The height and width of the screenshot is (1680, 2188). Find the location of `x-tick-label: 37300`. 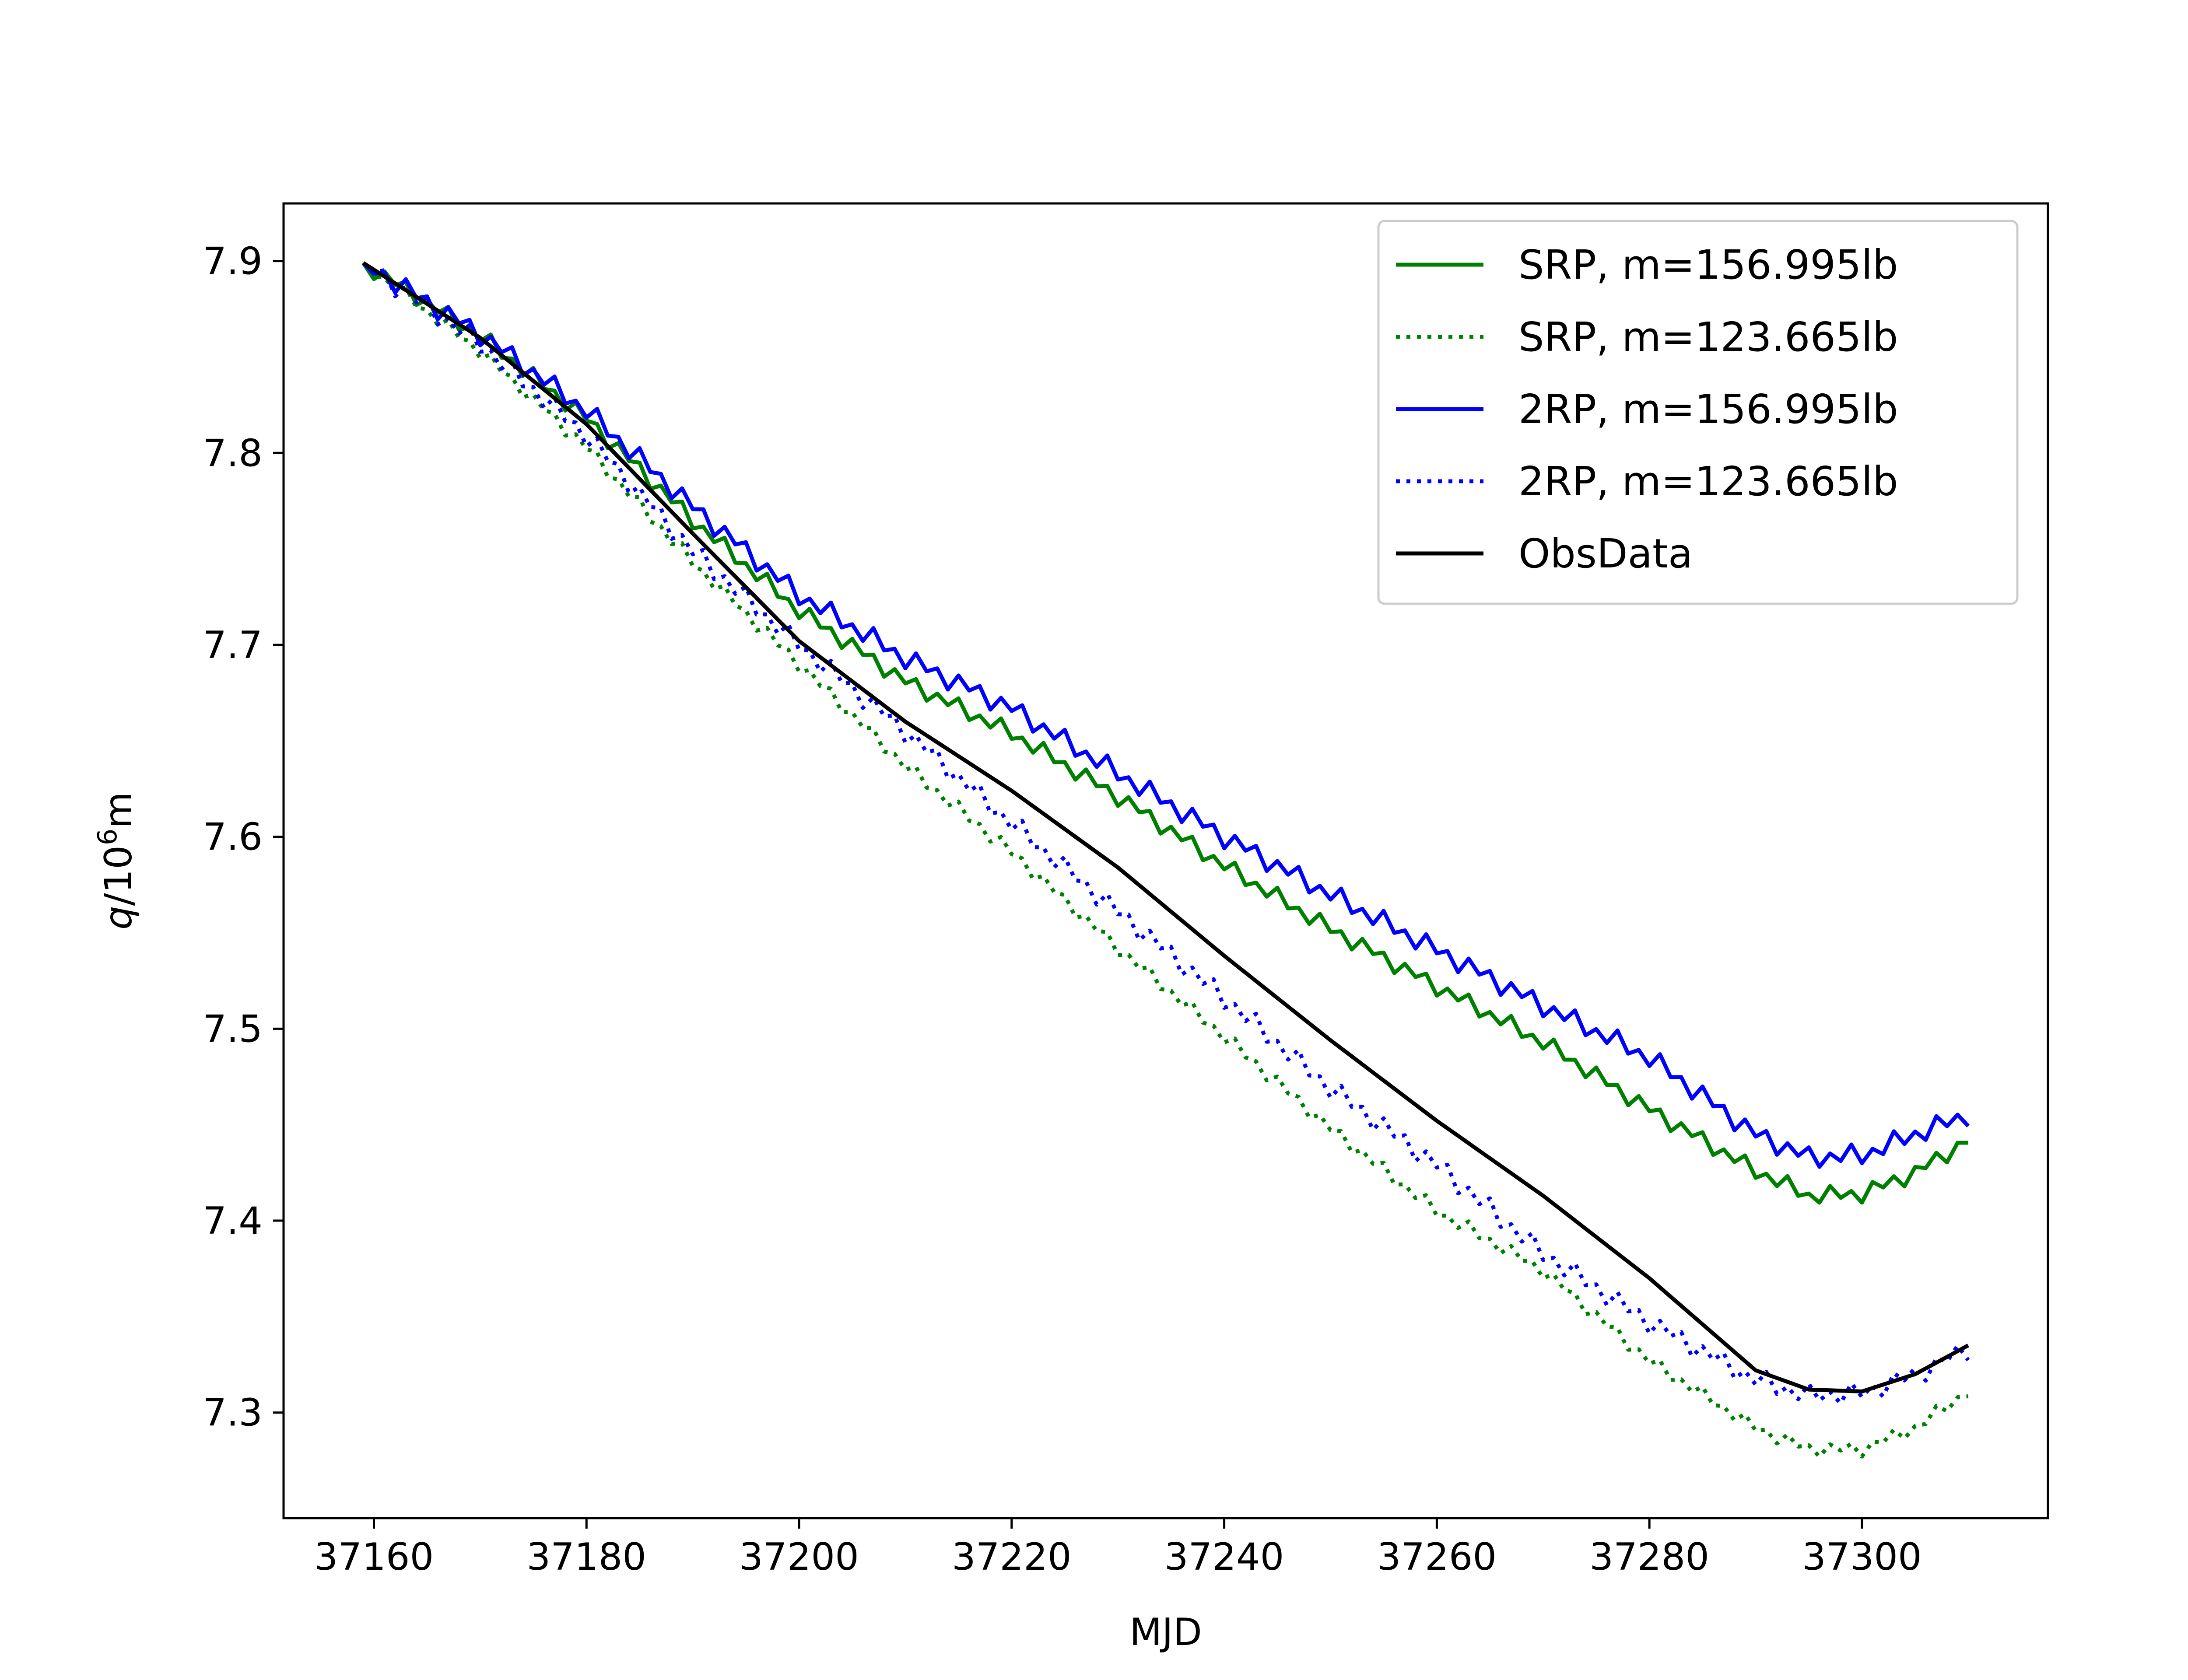

x-tick-label: 37300 is located at coordinates (1862, 1557).